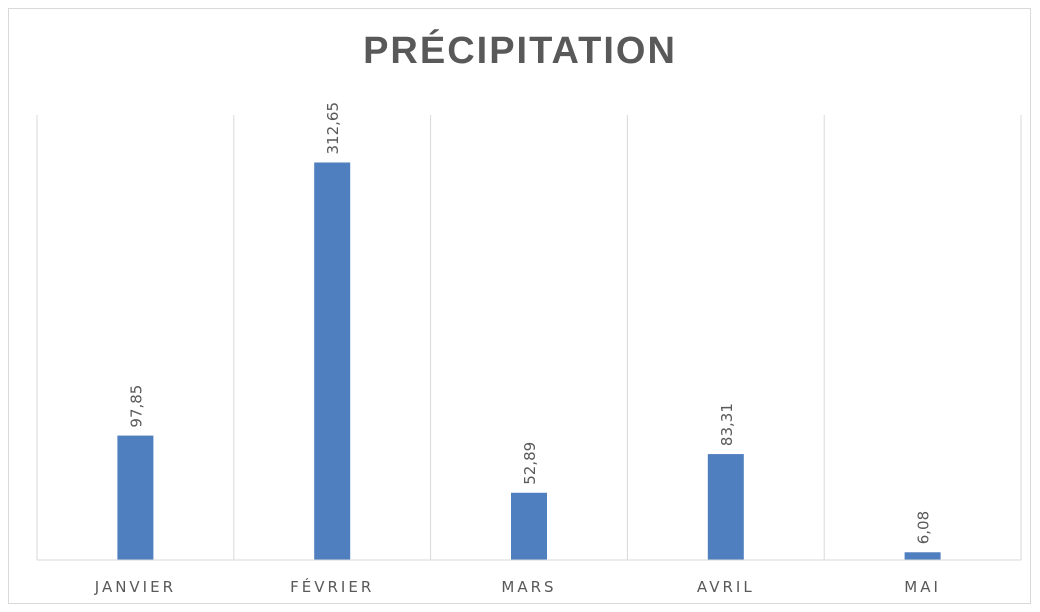  Describe the element at coordinates (727, 424) in the screenshot. I see `data-label: 83,31` at that location.